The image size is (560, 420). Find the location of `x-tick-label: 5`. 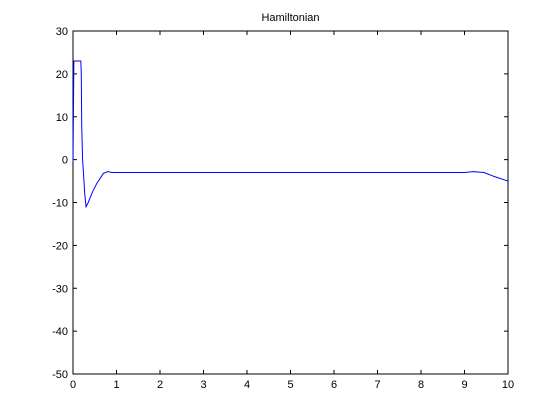

x-tick-label: 5 is located at coordinates (290, 385).